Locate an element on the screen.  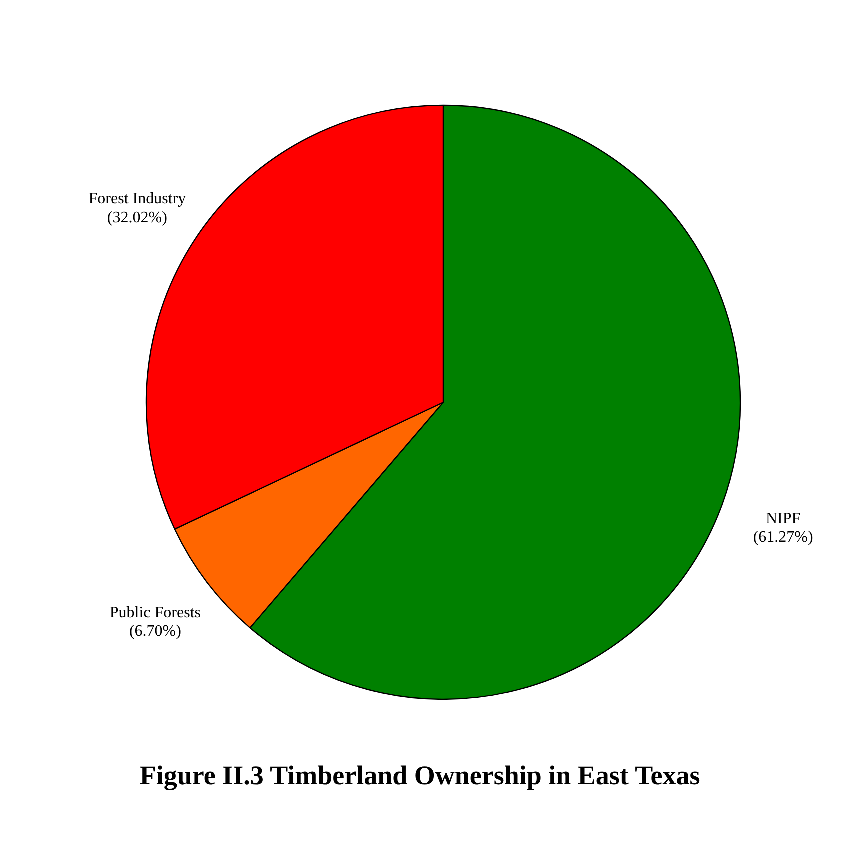
data-label: (61.27%) is located at coordinates (783, 537).